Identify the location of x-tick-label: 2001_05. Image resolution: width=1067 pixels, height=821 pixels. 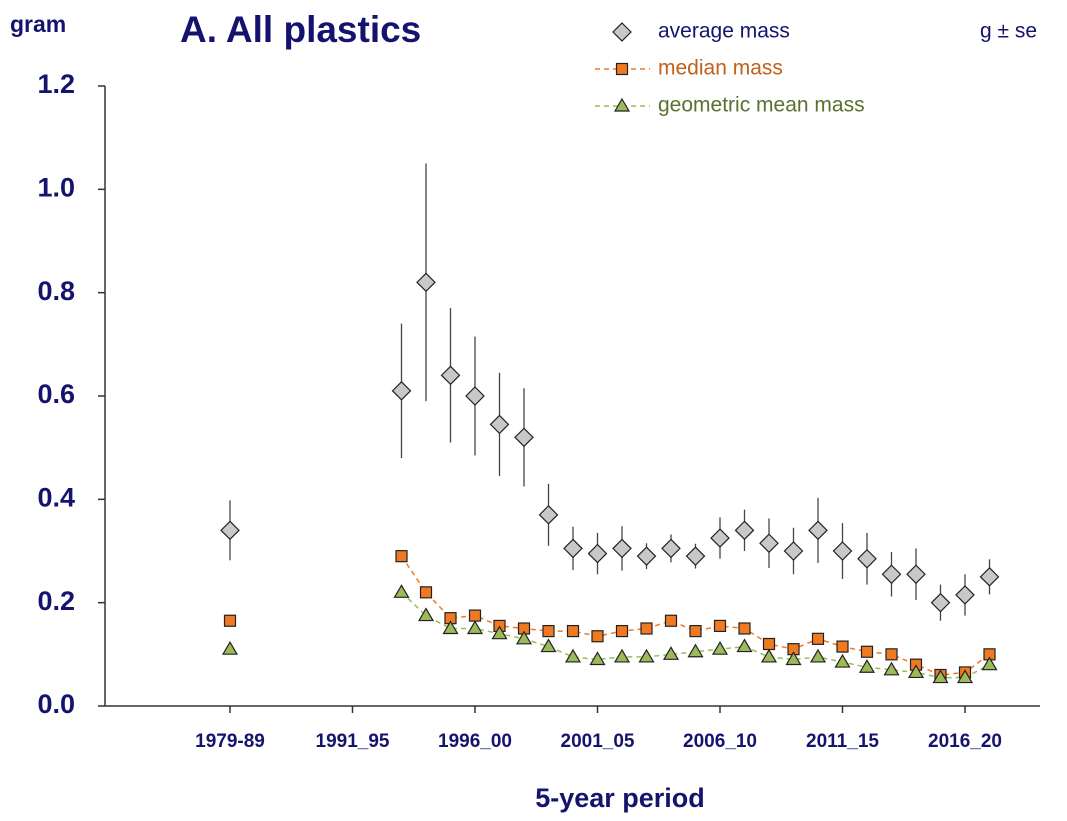
(598, 741).